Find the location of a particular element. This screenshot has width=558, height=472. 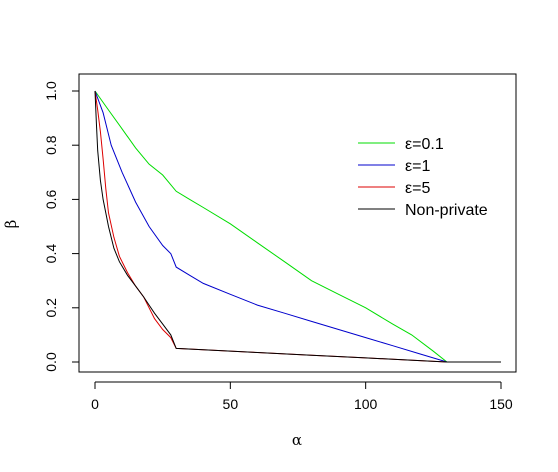

y-axis: 0.0 0.2 0.4 0.6 0.8 1.0 is located at coordinates (61, 226).